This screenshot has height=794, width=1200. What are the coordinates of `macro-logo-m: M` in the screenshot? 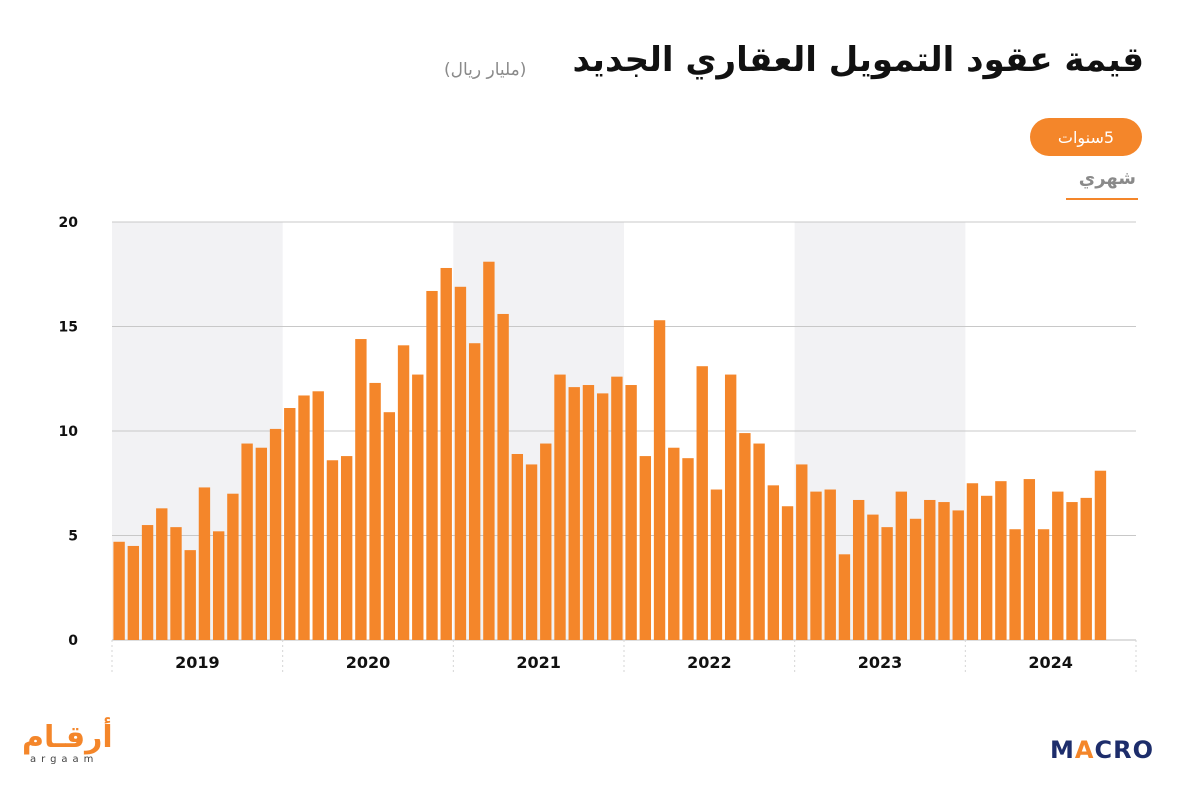 It's located at (1062, 750).